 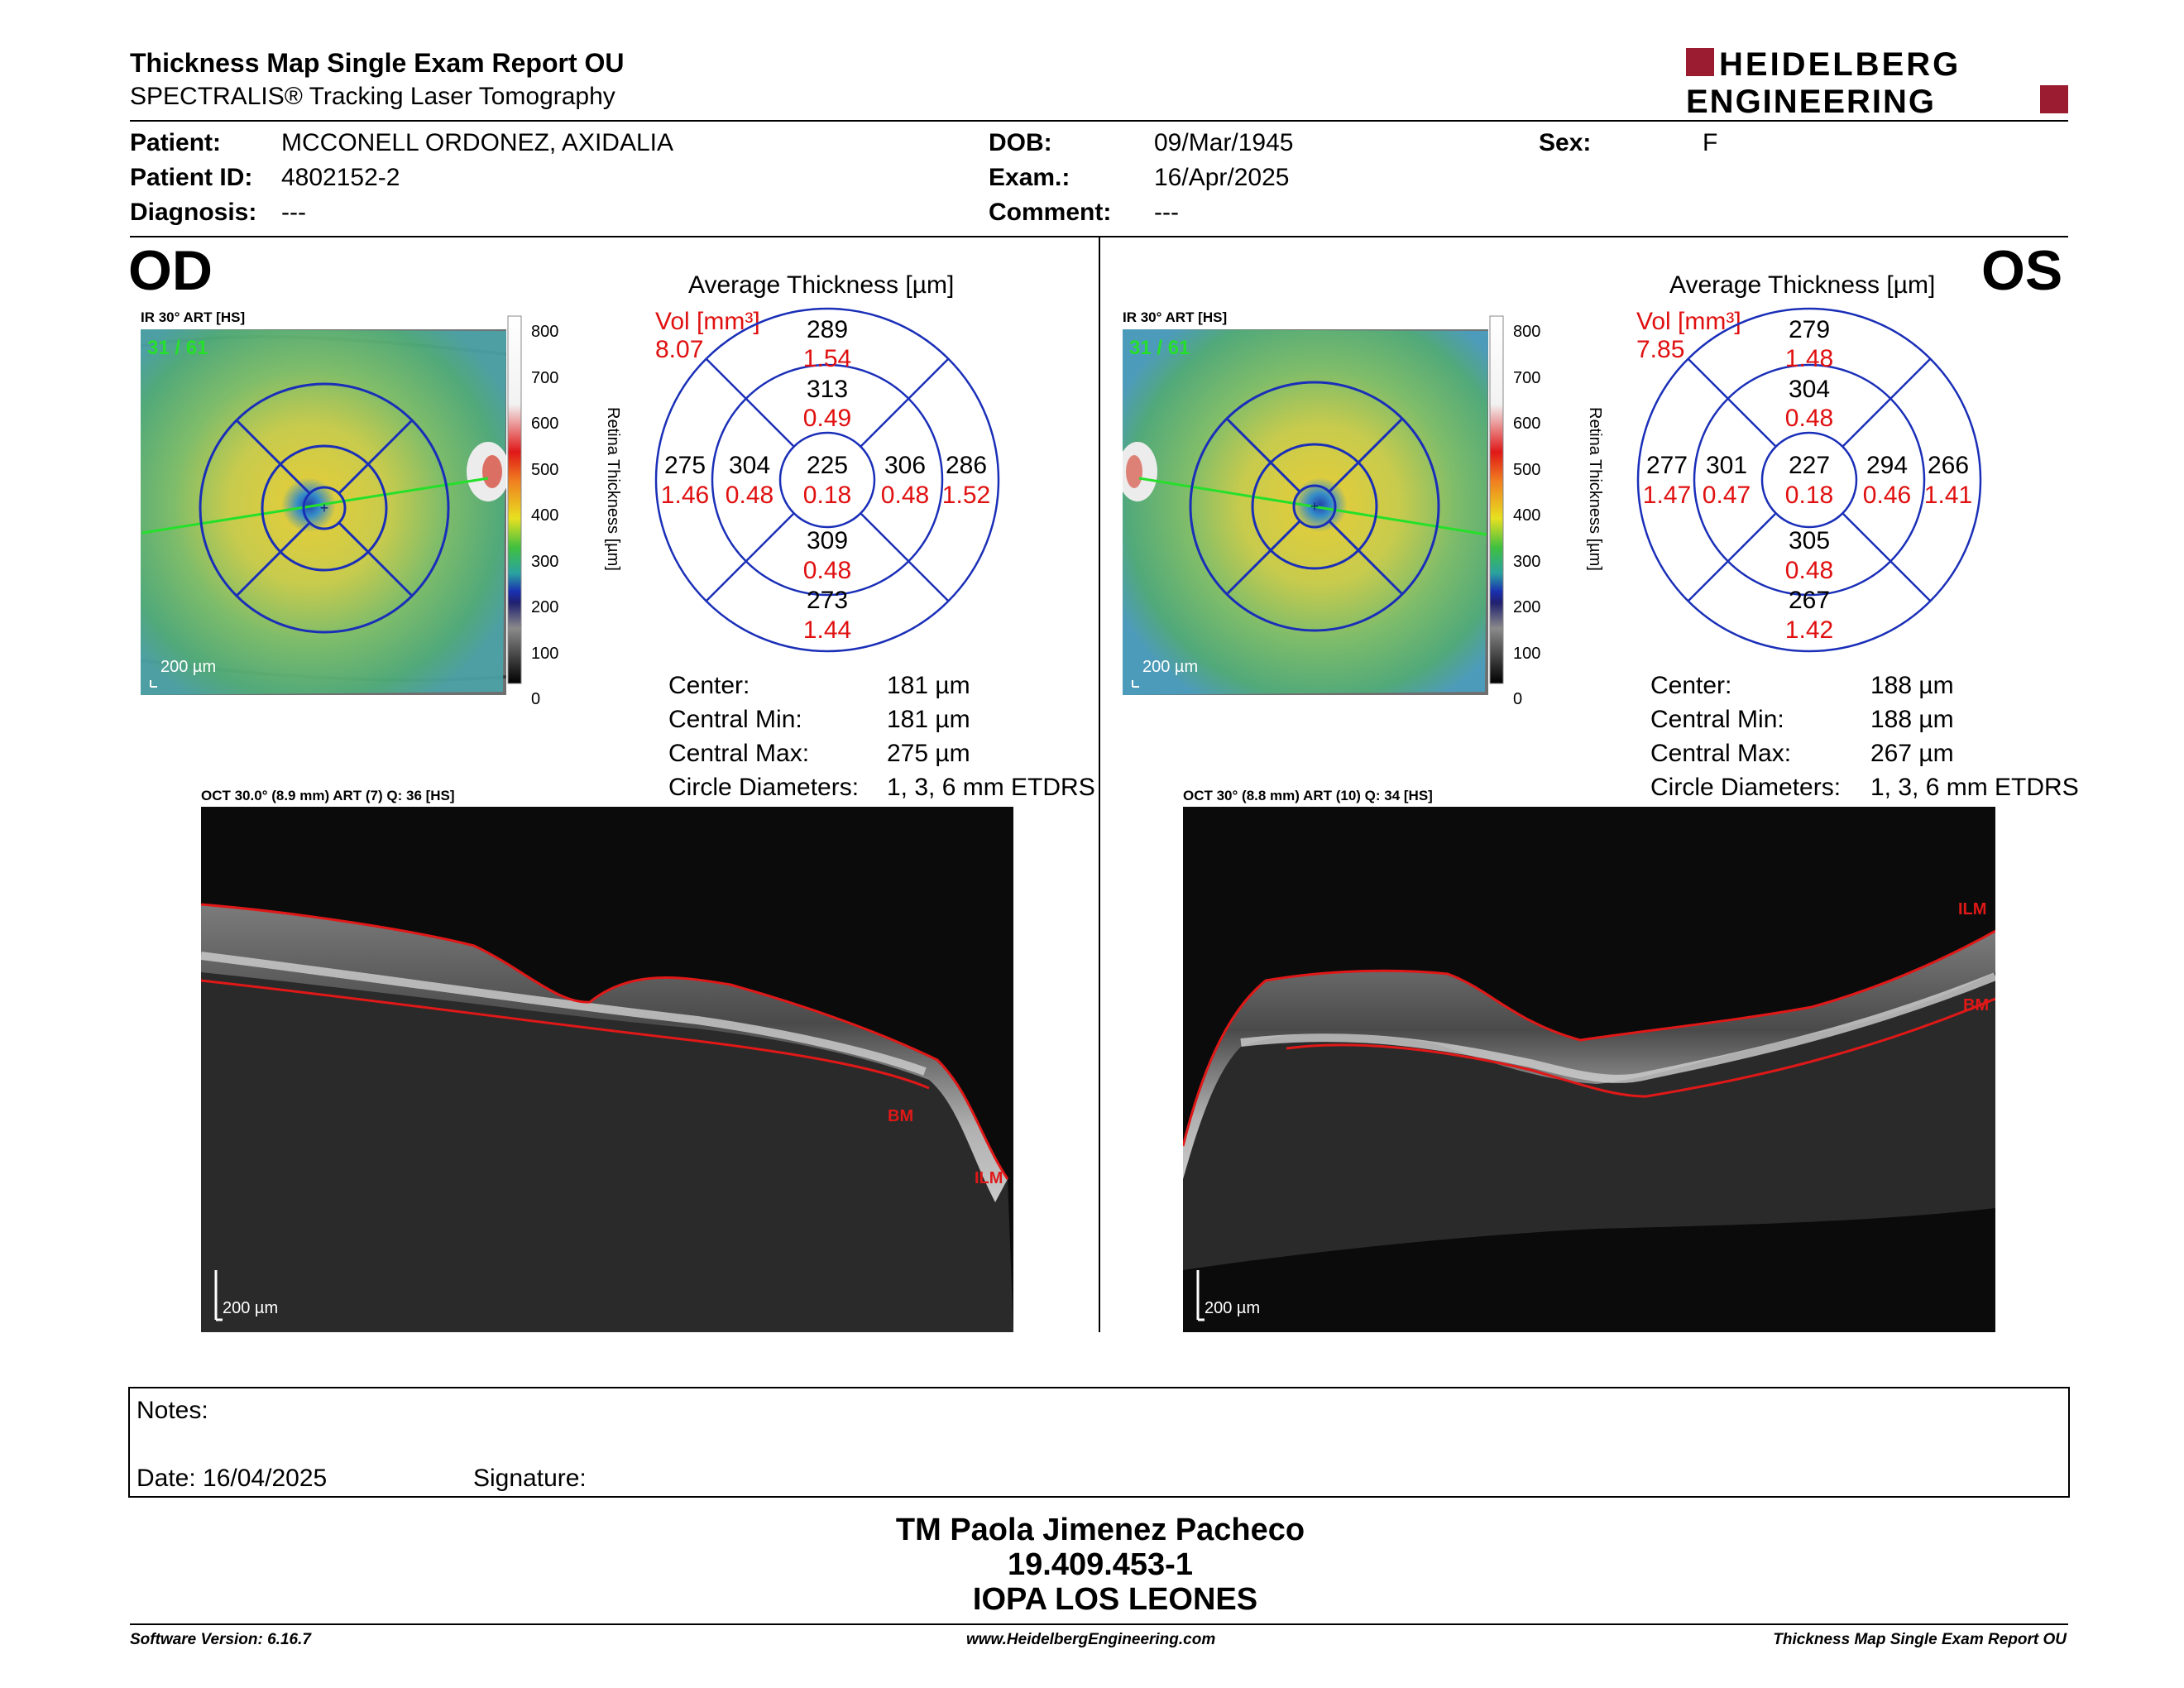 What do you see at coordinates (1717, 719) in the screenshot?
I see `os-stat-label: Central Min:` at bounding box center [1717, 719].